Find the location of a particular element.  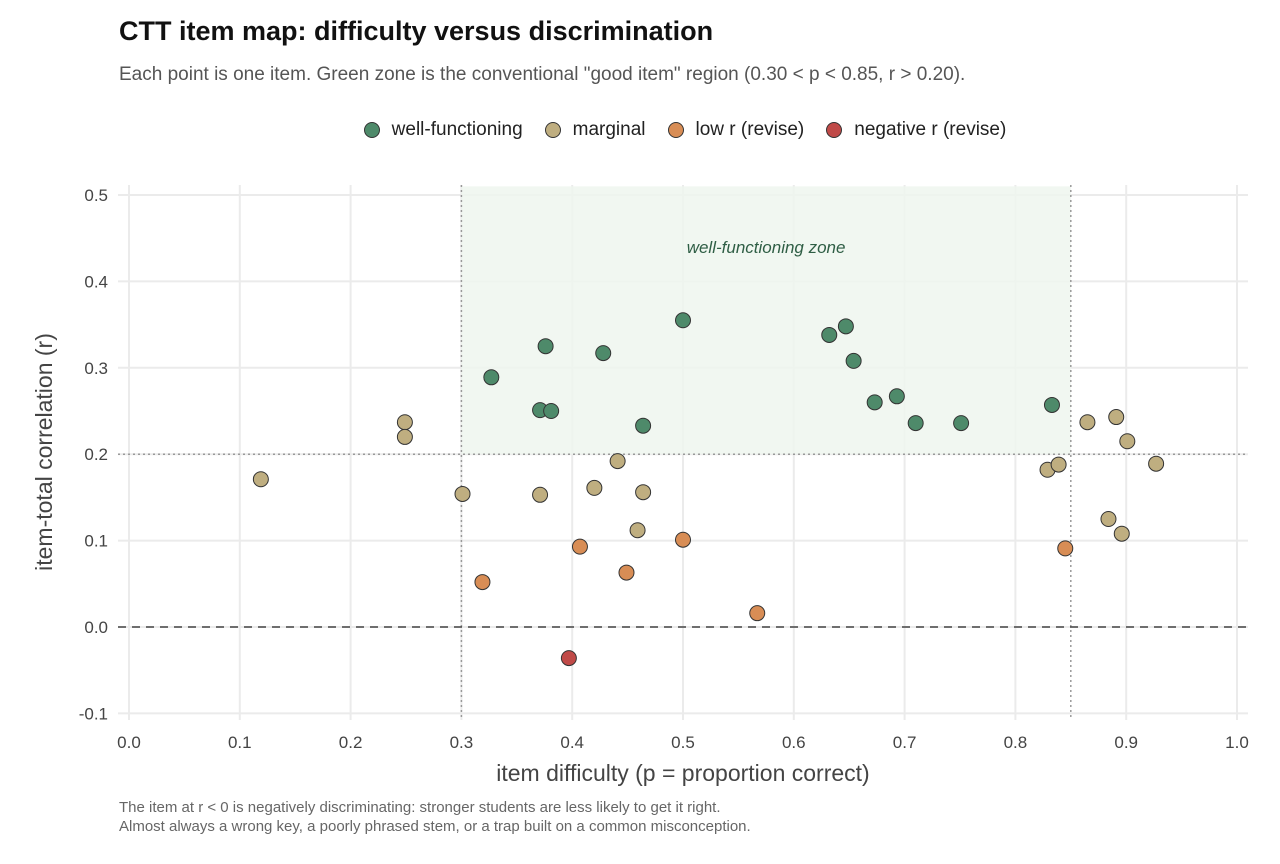

legend-item: negative r (revise) is located at coordinates (916, 130).